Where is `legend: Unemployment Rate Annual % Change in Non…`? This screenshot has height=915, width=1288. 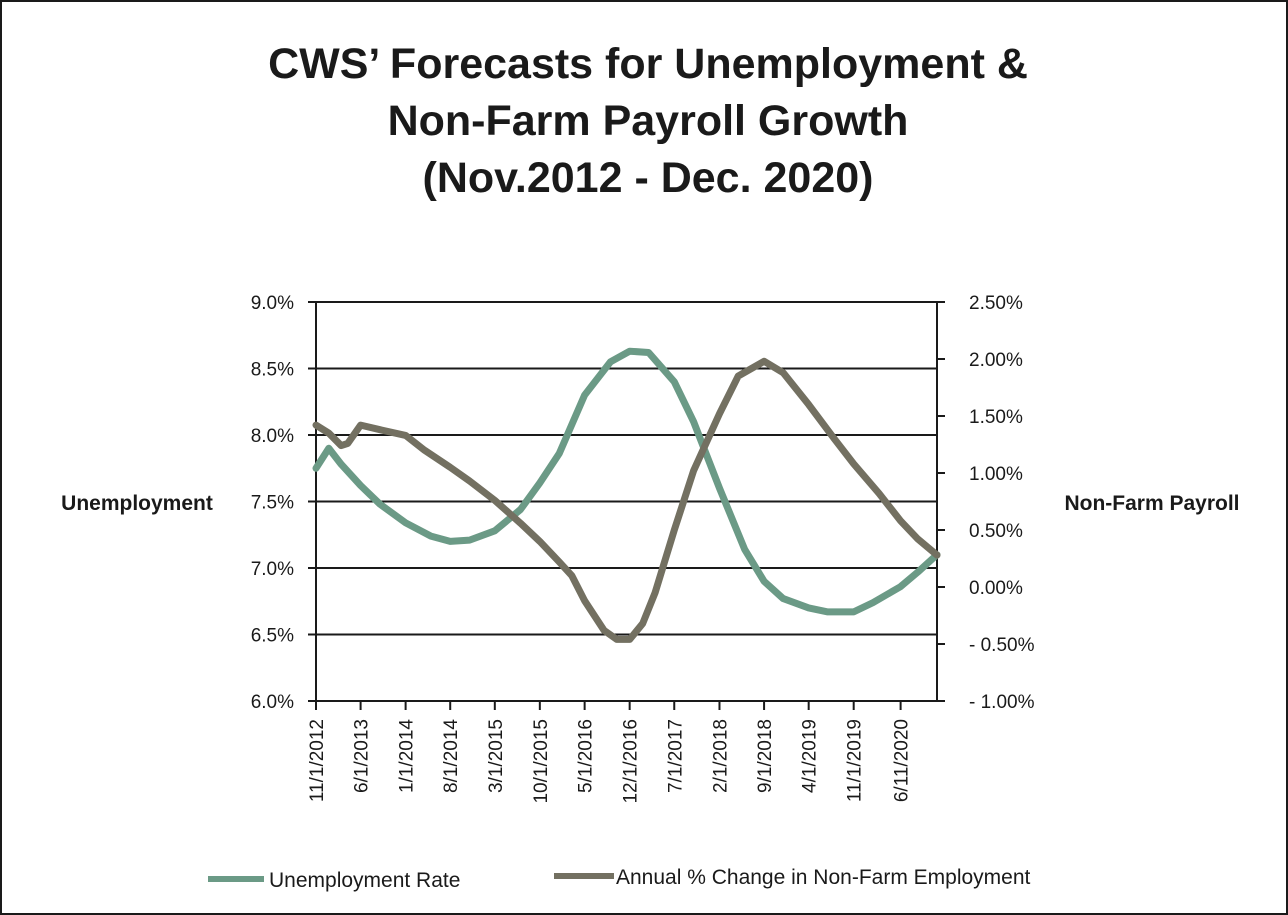 legend: Unemployment Rate Annual % Change in Non… is located at coordinates (619, 879).